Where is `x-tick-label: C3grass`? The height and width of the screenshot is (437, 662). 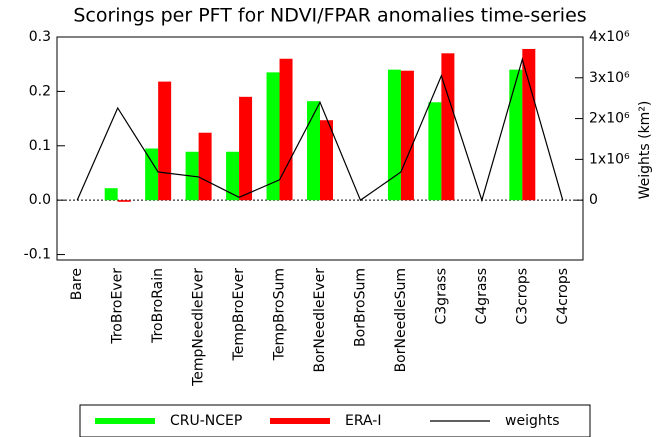 x-tick-label: C3grass is located at coordinates (441, 296).